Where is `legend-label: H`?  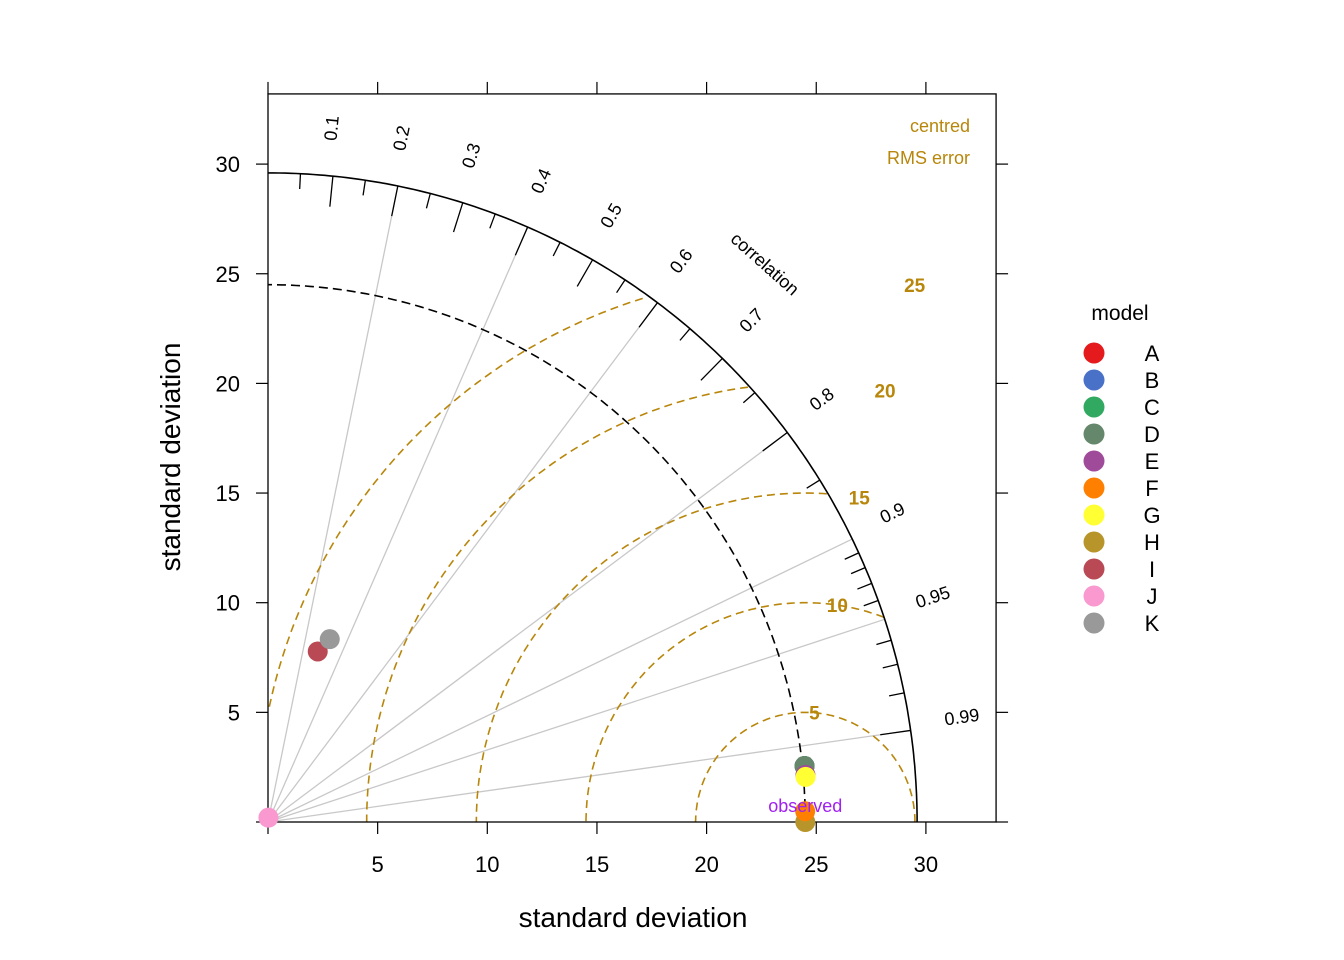 legend-label: H is located at coordinates (1152, 542).